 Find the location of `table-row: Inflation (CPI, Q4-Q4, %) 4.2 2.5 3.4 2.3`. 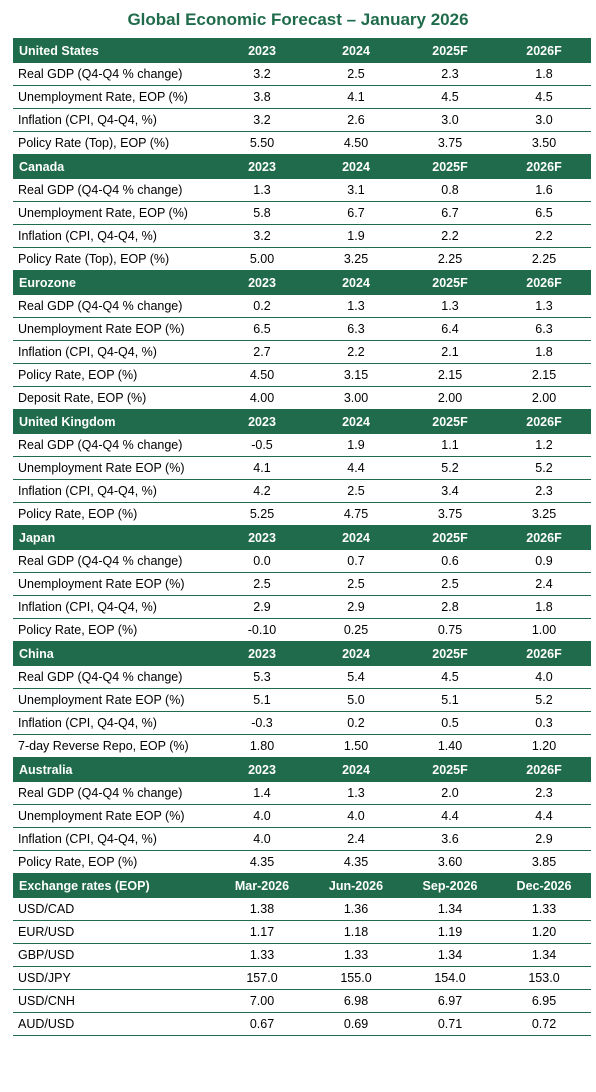

table-row: Inflation (CPI, Q4-Q4, %) 4.2 2.5 3.4 2.3 is located at coordinates (302, 491).